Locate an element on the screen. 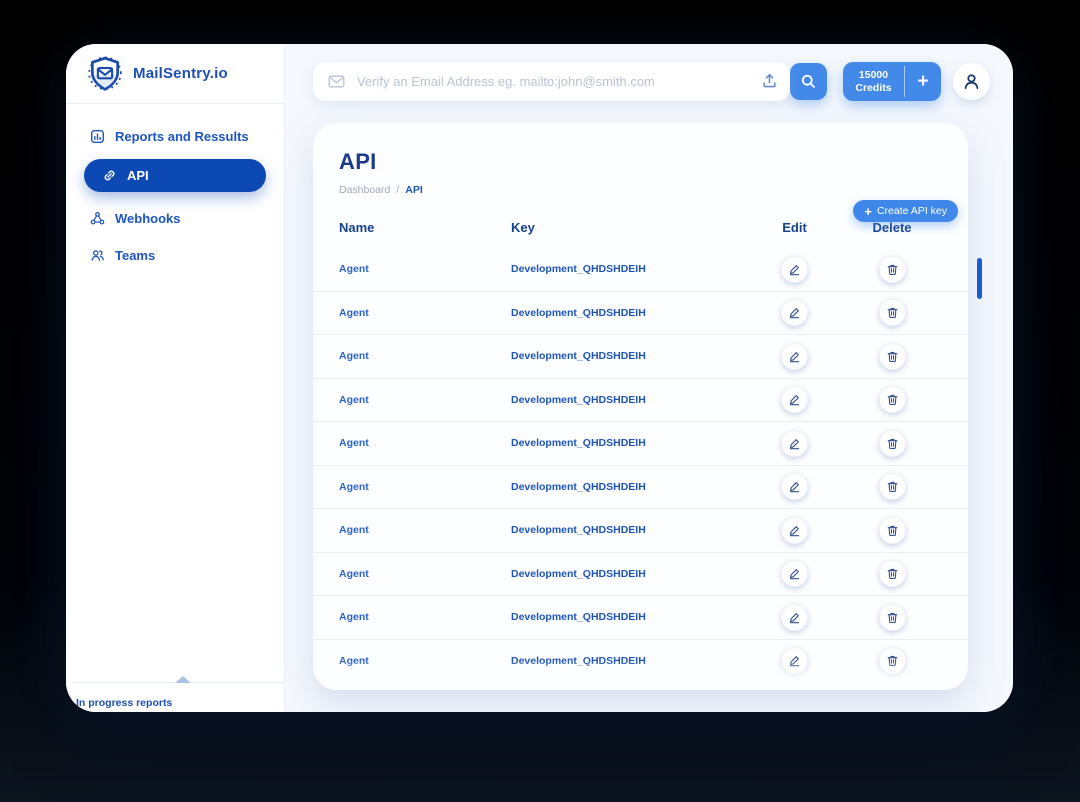 This screenshot has height=802, width=1080. teams-icon is located at coordinates (97, 255).